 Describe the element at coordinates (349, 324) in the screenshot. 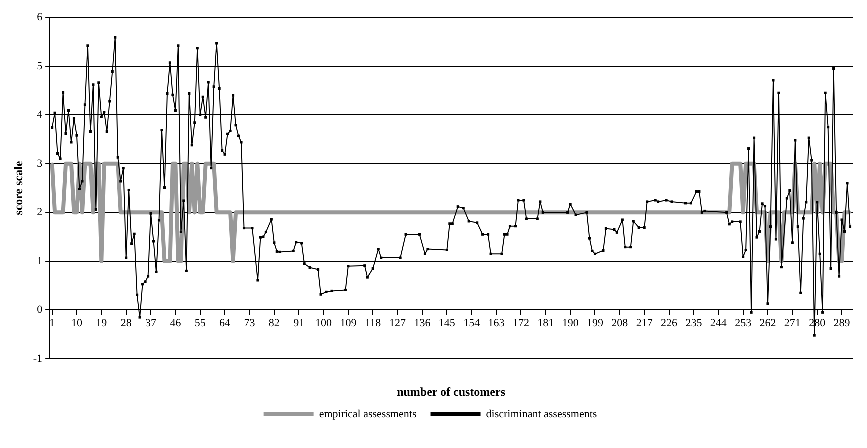

I see `x-tick-label: 109` at that location.